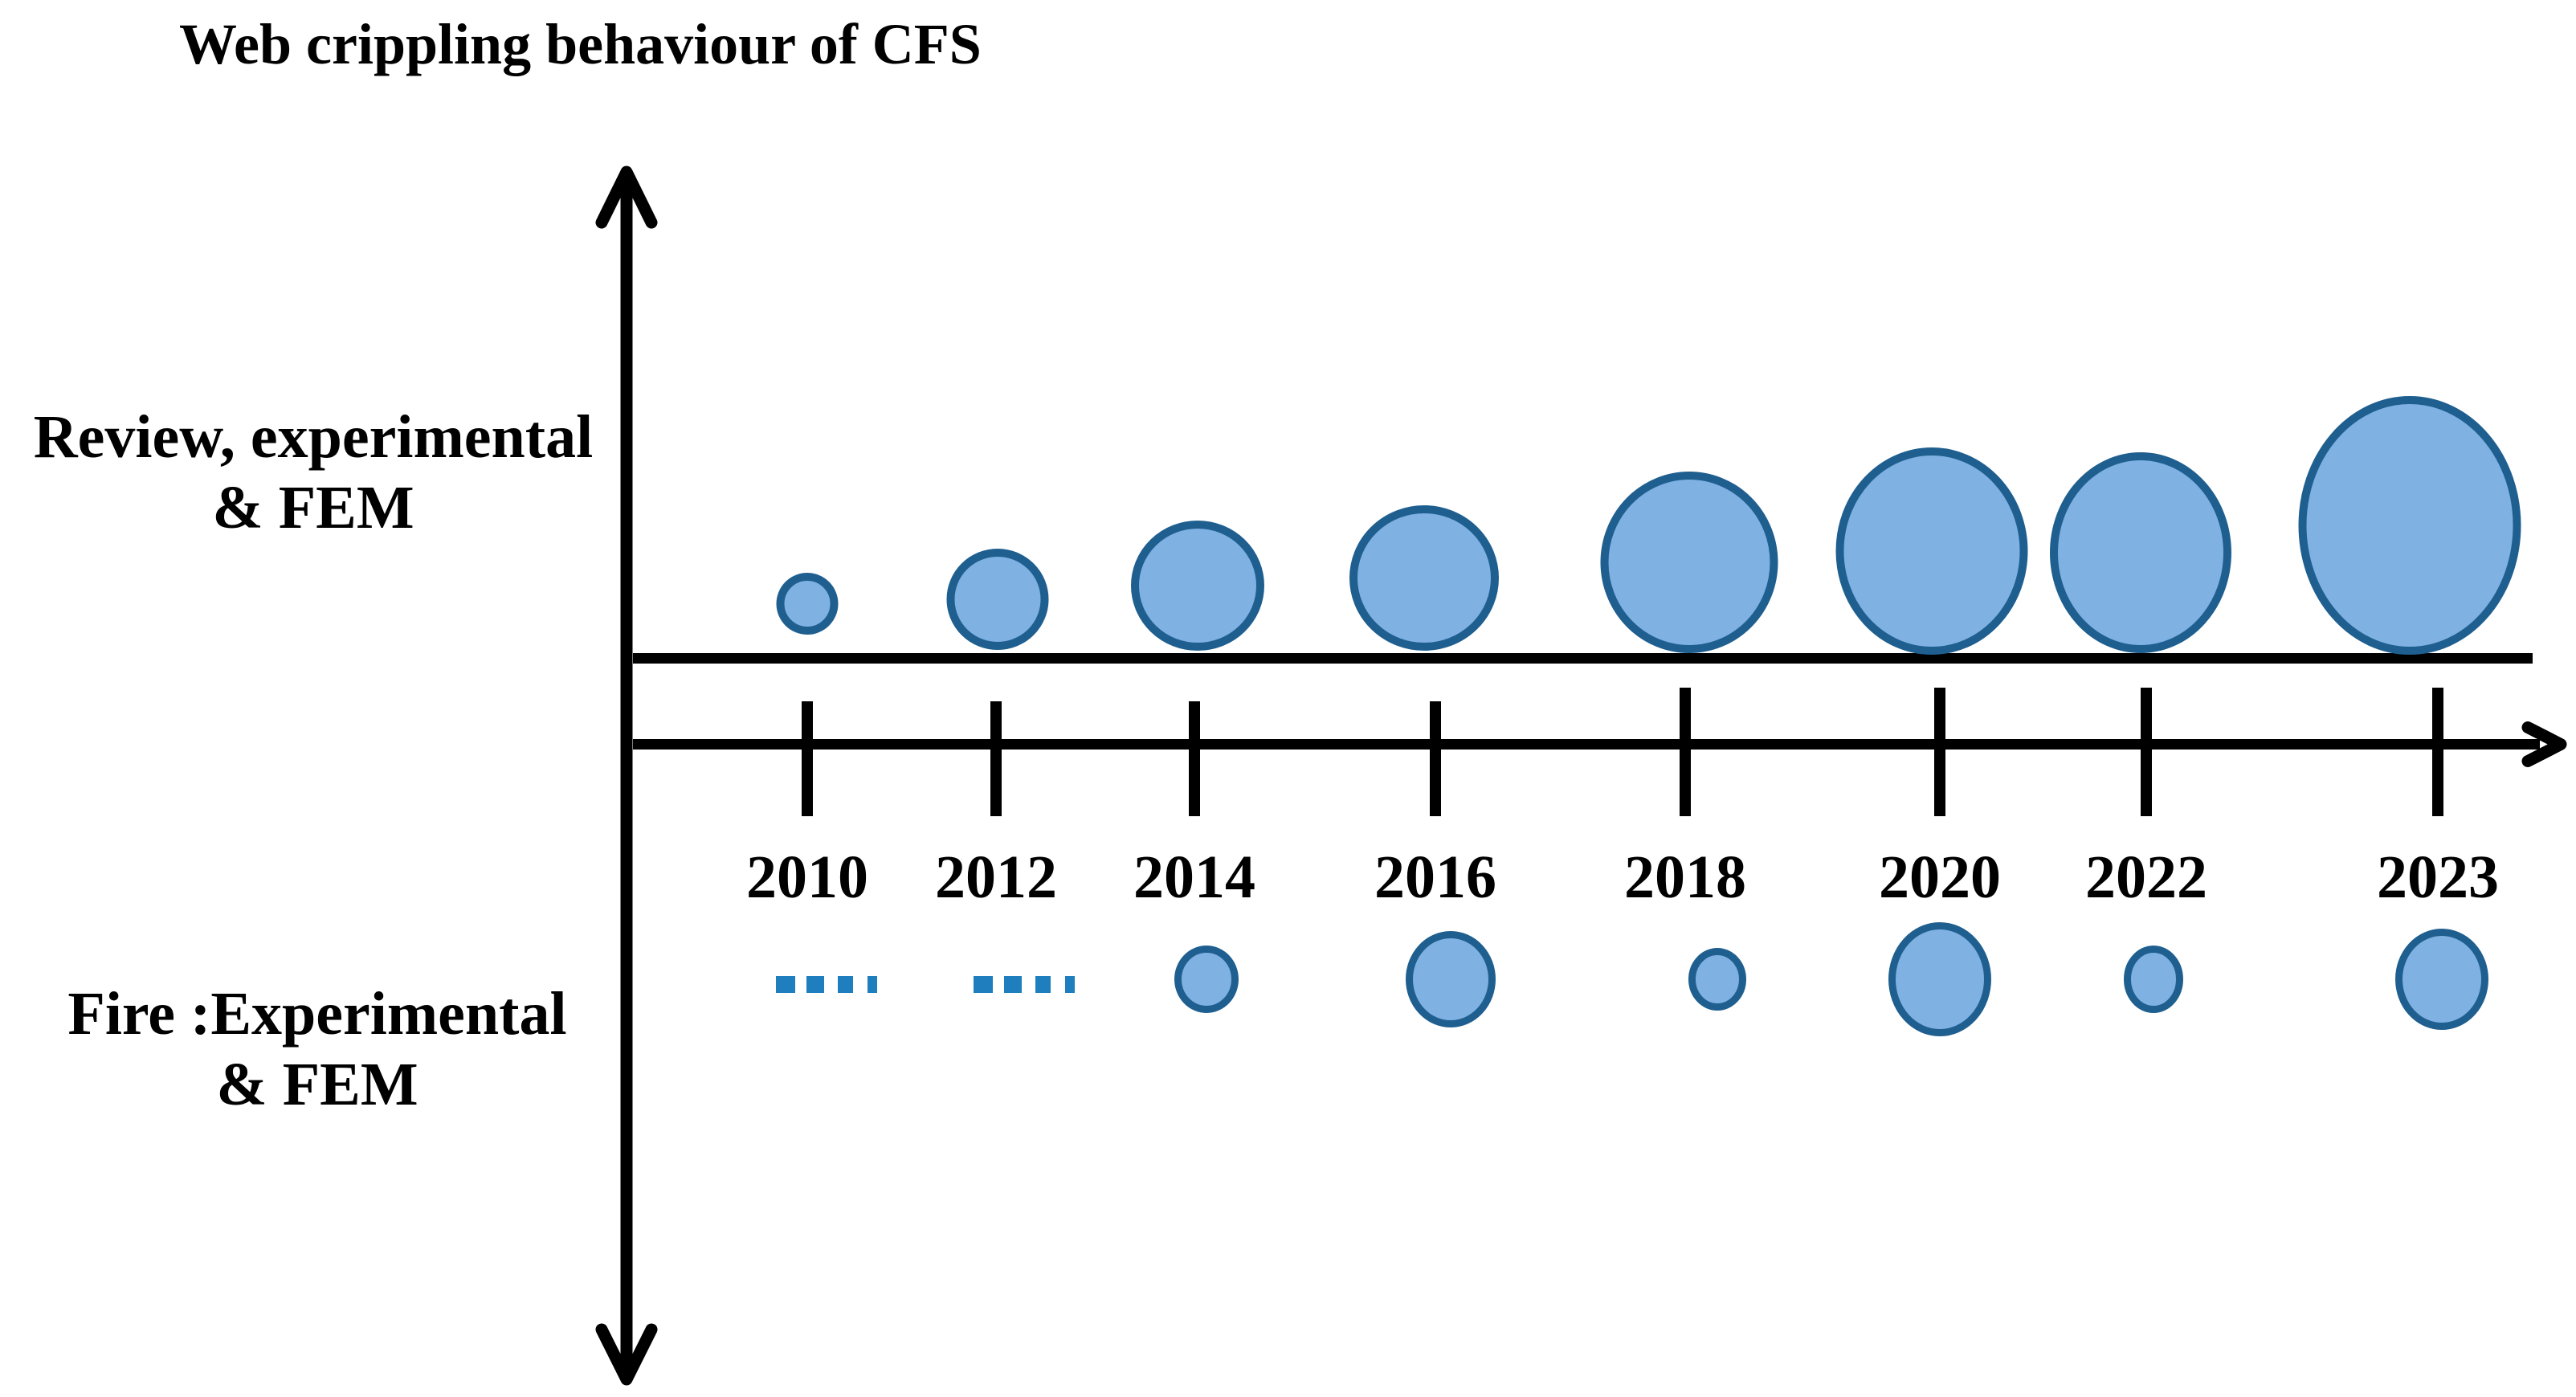 Image resolution: width=2576 pixels, height=1397 pixels. Describe the element at coordinates (1435, 758) in the screenshot. I see `tick-2016` at that location.